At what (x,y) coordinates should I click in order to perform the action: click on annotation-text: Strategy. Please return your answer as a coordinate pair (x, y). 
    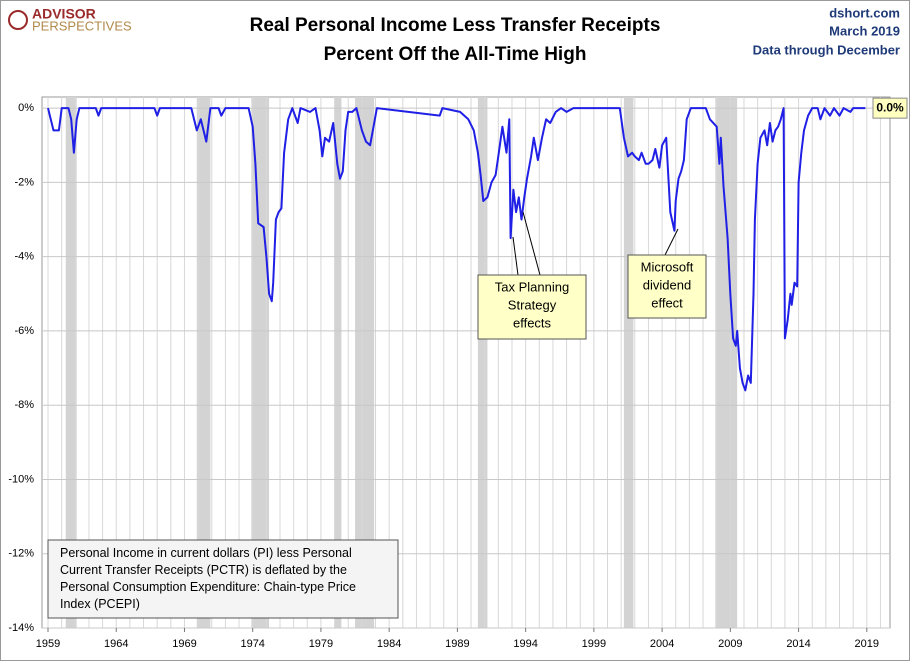
    Looking at the image, I should click on (532, 304).